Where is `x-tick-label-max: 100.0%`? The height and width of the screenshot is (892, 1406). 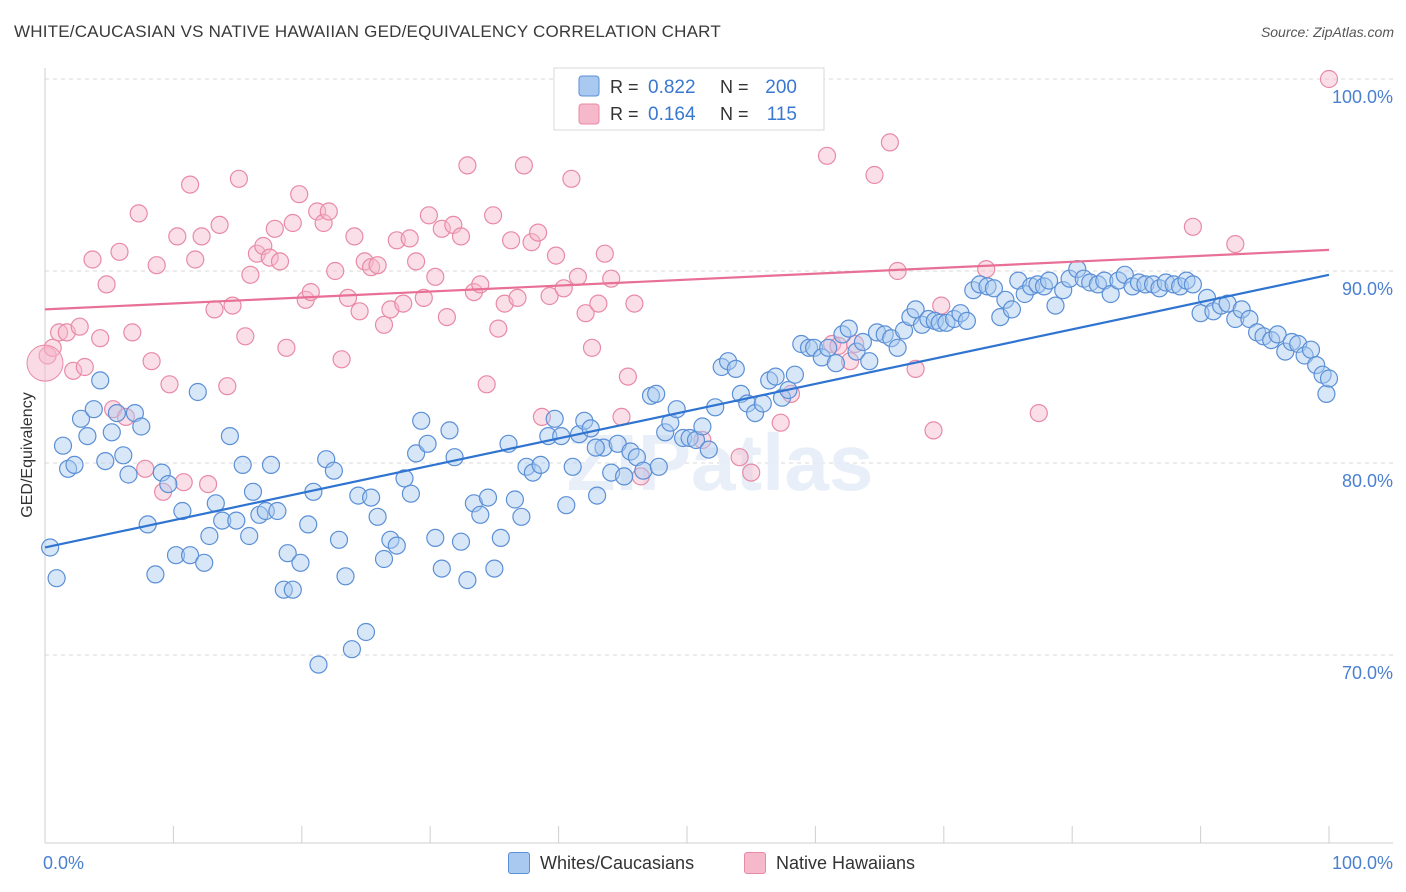
x-tick-label-max: 100.0% is located at coordinates (1362, 863).